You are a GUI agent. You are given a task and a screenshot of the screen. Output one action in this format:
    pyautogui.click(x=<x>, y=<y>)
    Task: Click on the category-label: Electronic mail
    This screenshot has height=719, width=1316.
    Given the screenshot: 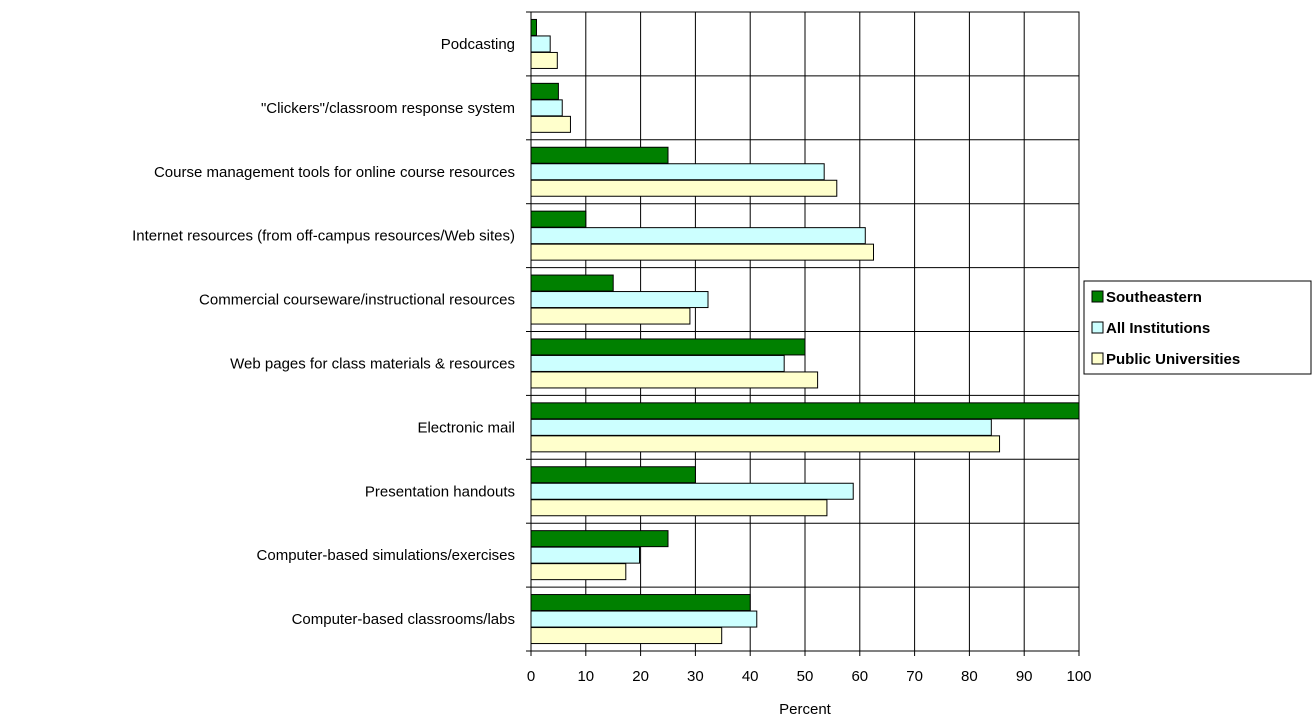 What is the action you would take?
    pyautogui.click(x=466, y=427)
    